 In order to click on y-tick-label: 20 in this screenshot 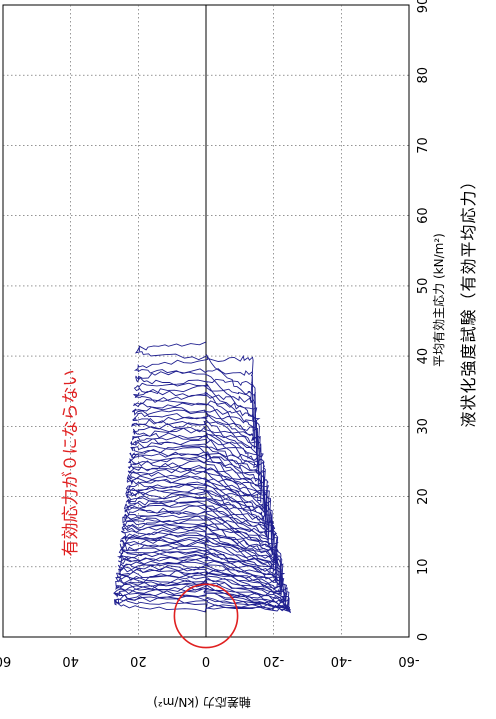, I will do `click(138, 660)`.